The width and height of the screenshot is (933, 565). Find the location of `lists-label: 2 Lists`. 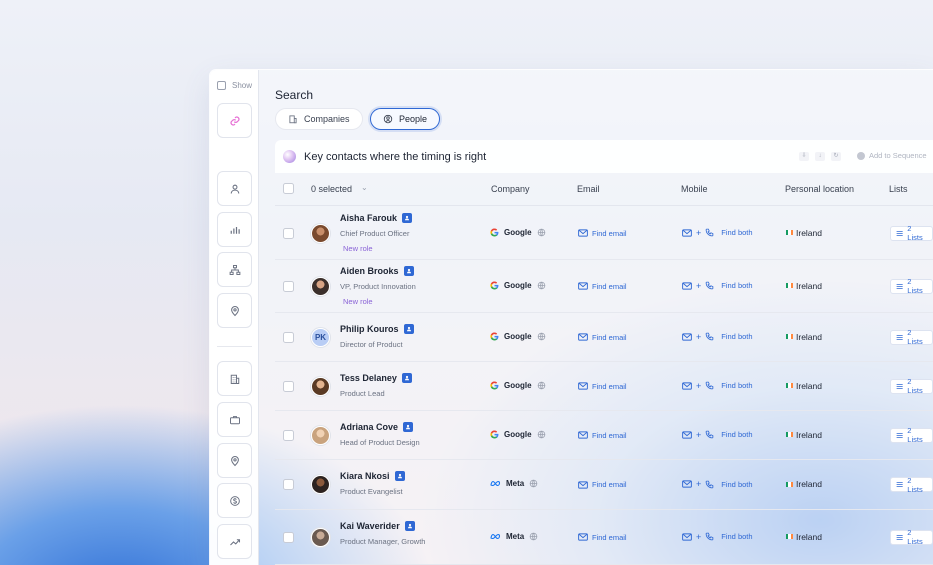

lists-label: 2 Lists is located at coordinates (915, 286).